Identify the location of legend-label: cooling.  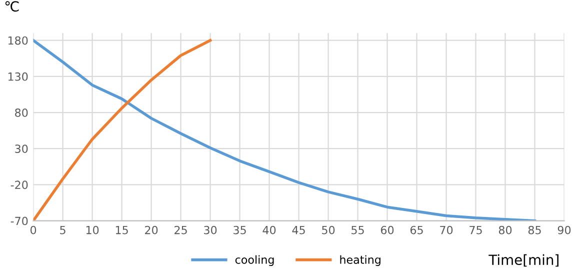
(254, 260).